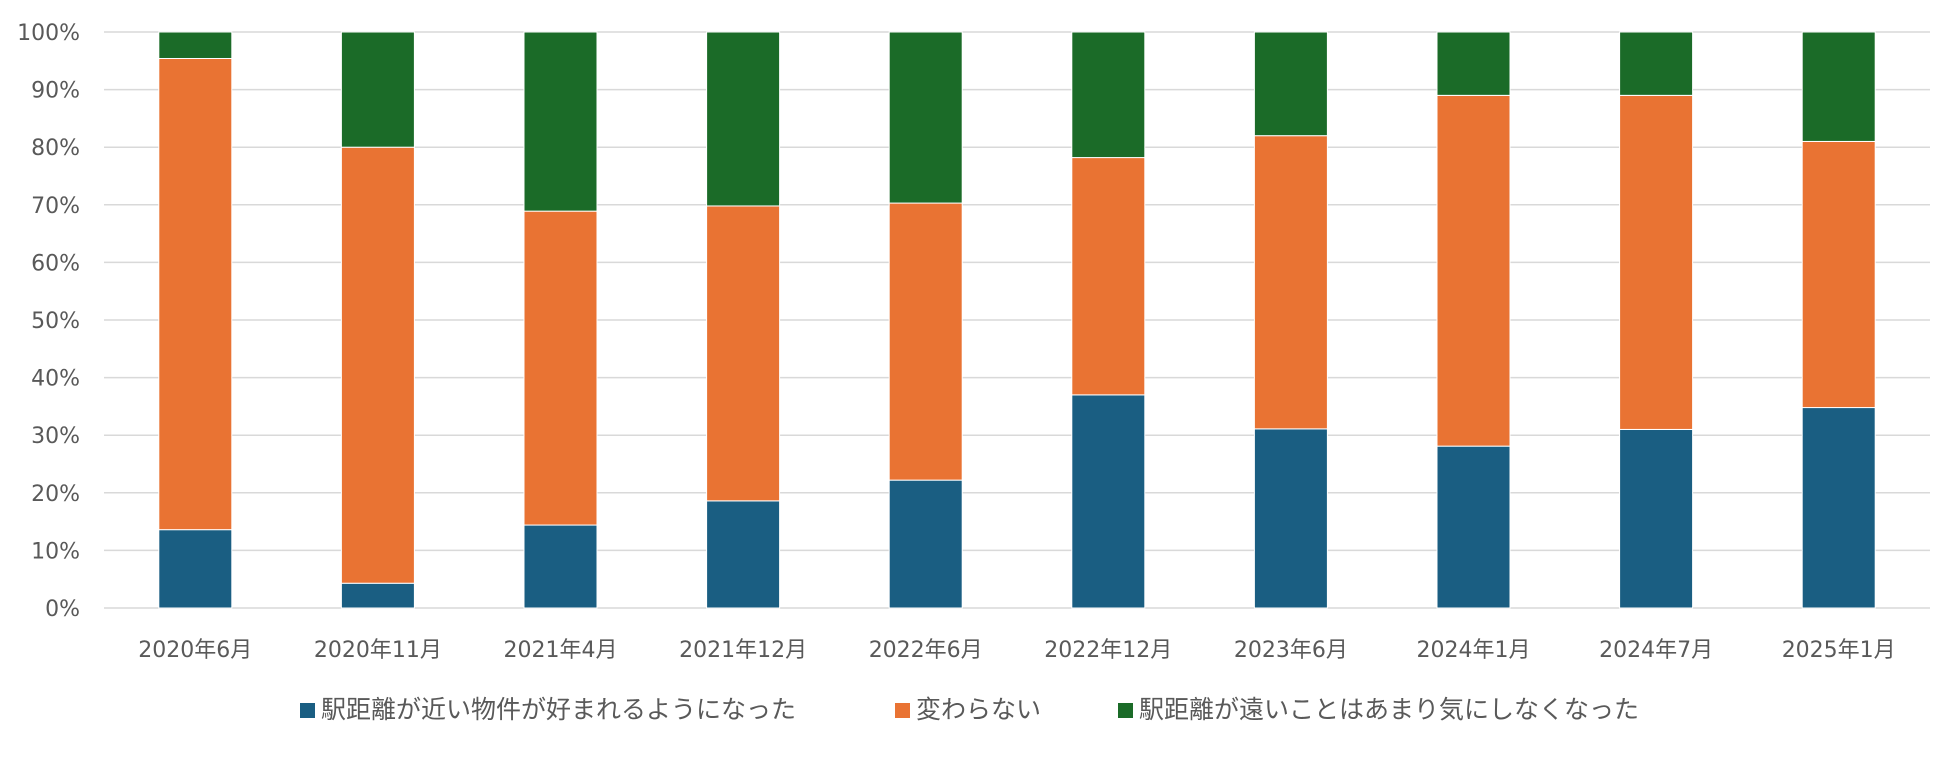  Describe the element at coordinates (55, 148) in the screenshot. I see `y-tick-label-80: 80%` at that location.